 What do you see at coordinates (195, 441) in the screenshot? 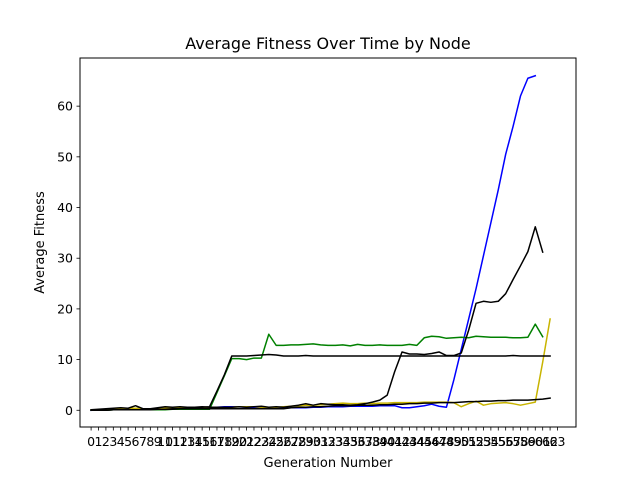
I see `x-tick-label: 14` at bounding box center [195, 441].